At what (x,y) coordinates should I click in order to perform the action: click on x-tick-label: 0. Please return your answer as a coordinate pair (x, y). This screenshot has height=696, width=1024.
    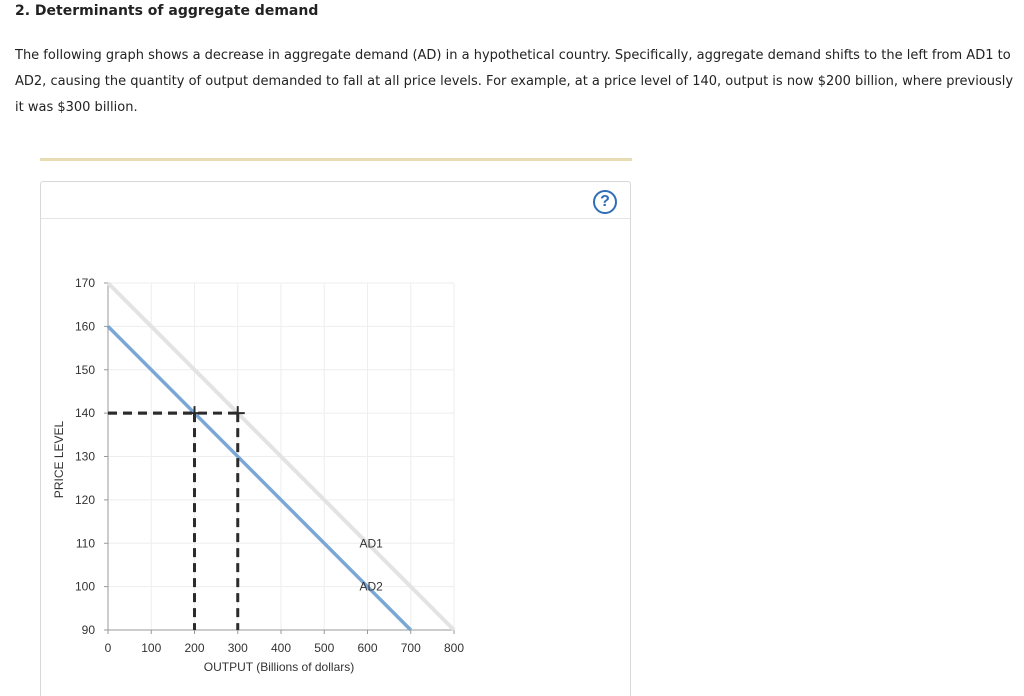
    Looking at the image, I should click on (108, 648).